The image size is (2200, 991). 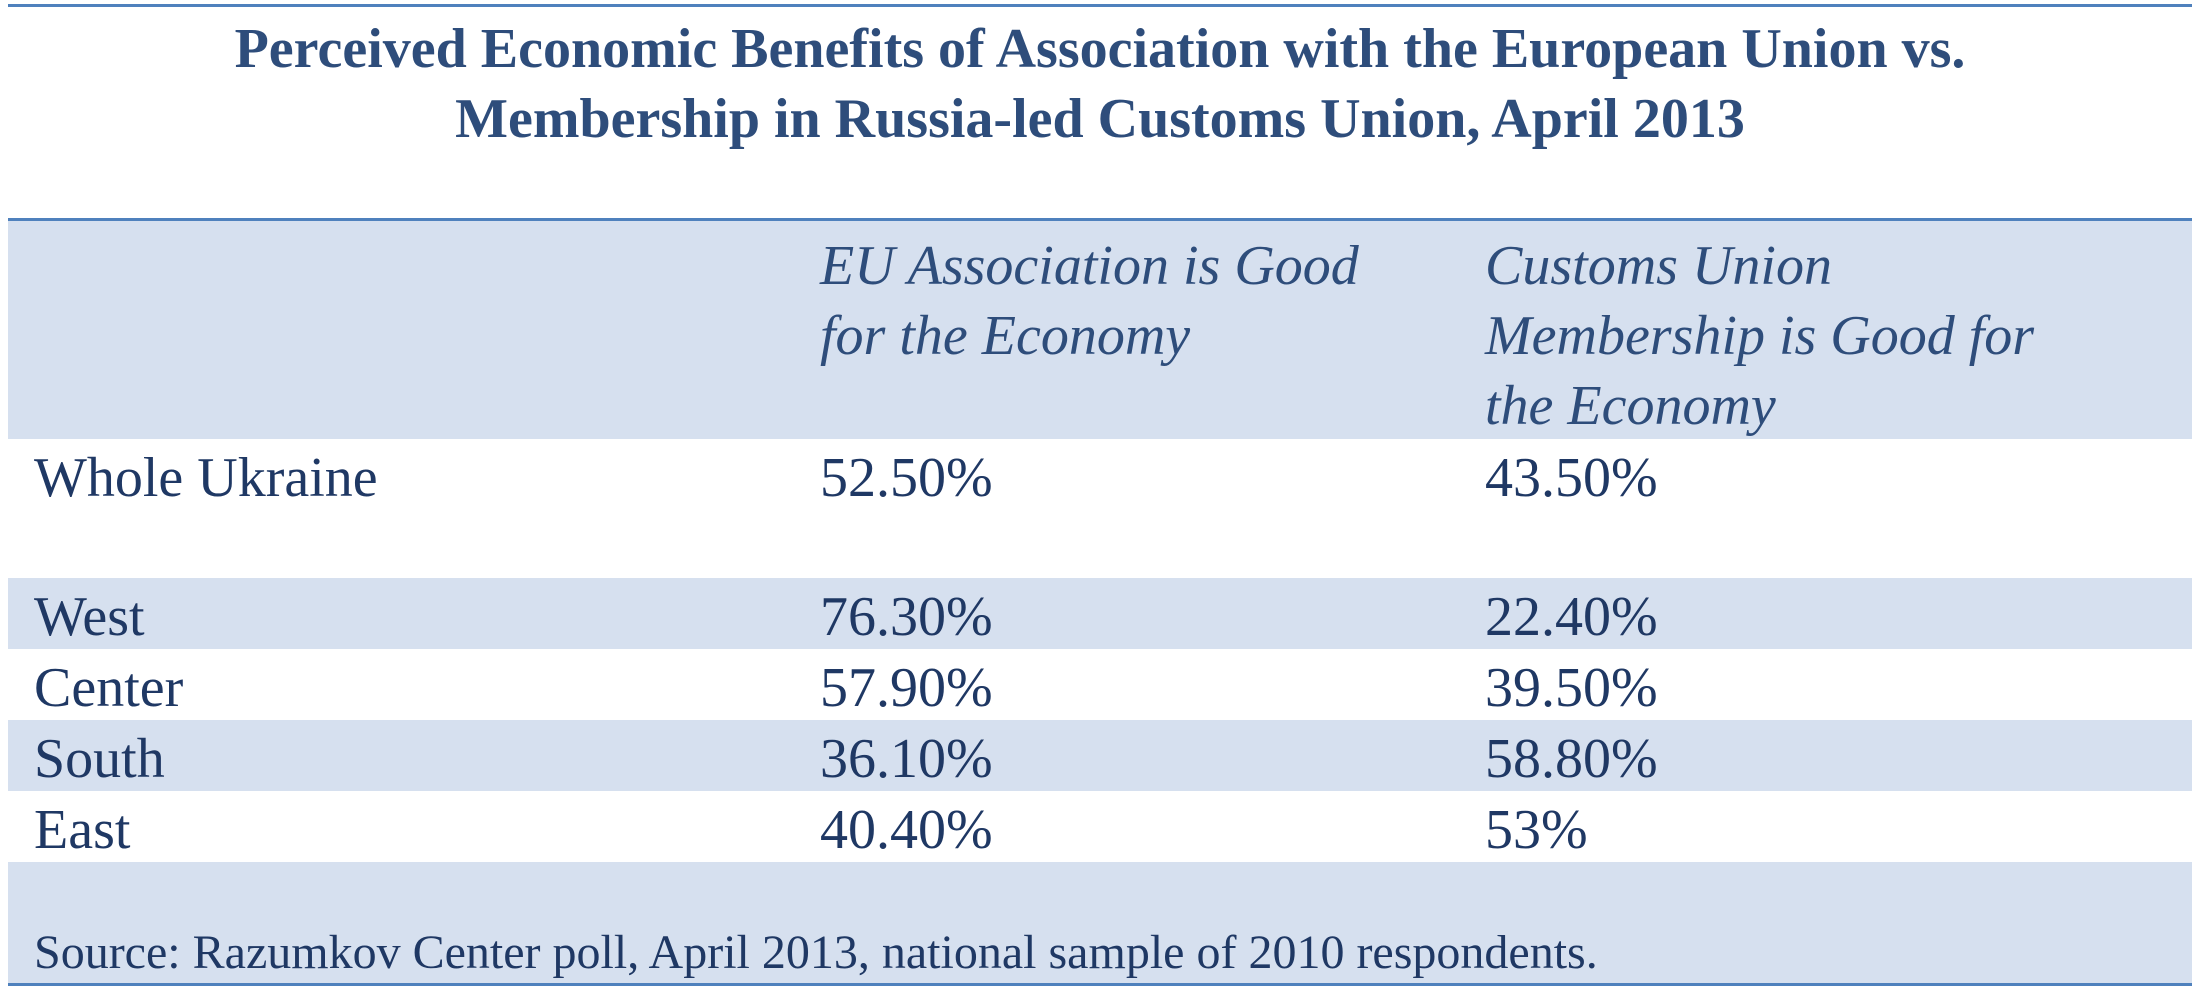 What do you see at coordinates (1100, 613) in the screenshot?
I see `table-row: West 76.30% 22.40%` at bounding box center [1100, 613].